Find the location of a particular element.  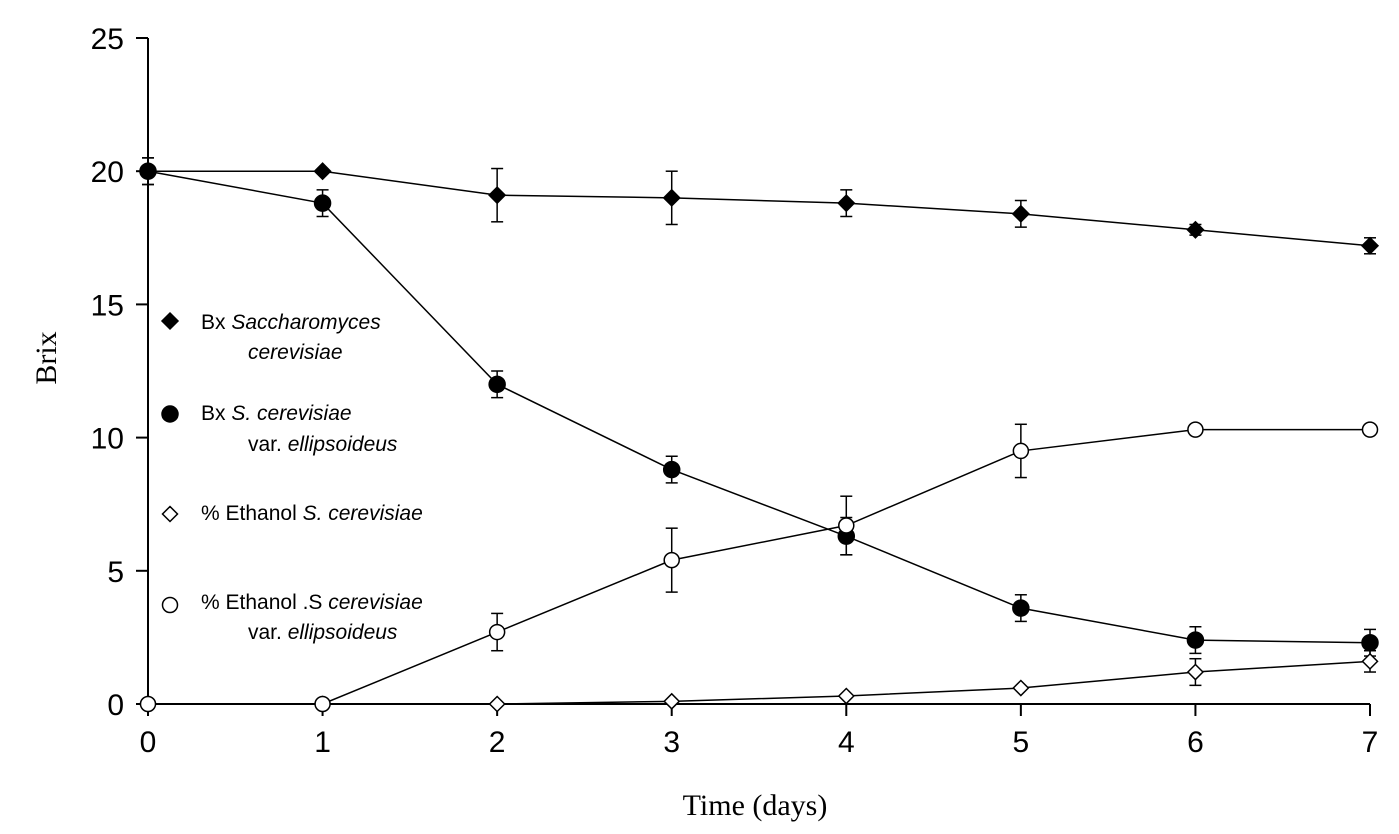

x-tick-label: 4 is located at coordinates (846, 742).